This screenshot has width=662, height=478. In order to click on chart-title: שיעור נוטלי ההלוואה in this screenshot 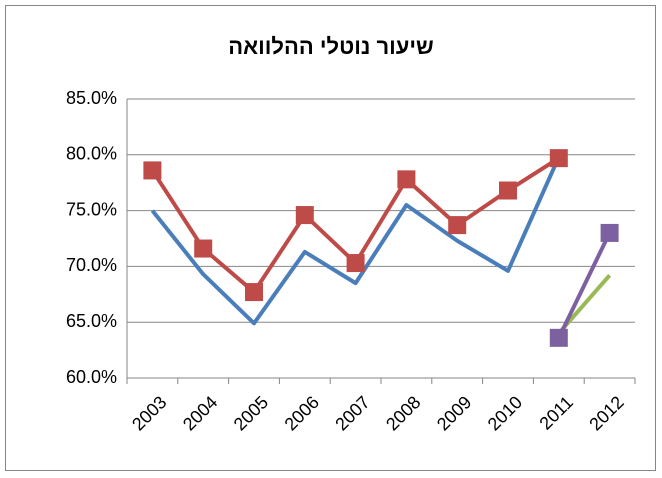, I will do `click(330, 46)`.